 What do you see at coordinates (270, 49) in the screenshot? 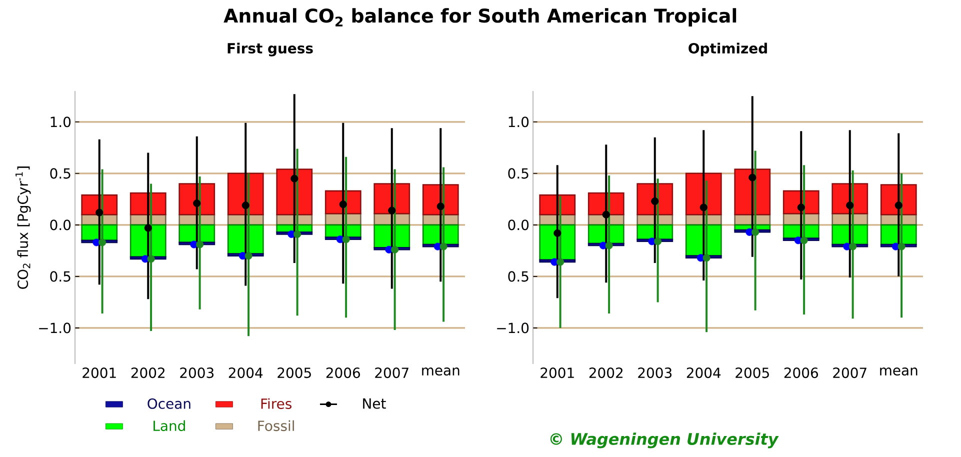
I see `chart-subtitle: First guess` at bounding box center [270, 49].